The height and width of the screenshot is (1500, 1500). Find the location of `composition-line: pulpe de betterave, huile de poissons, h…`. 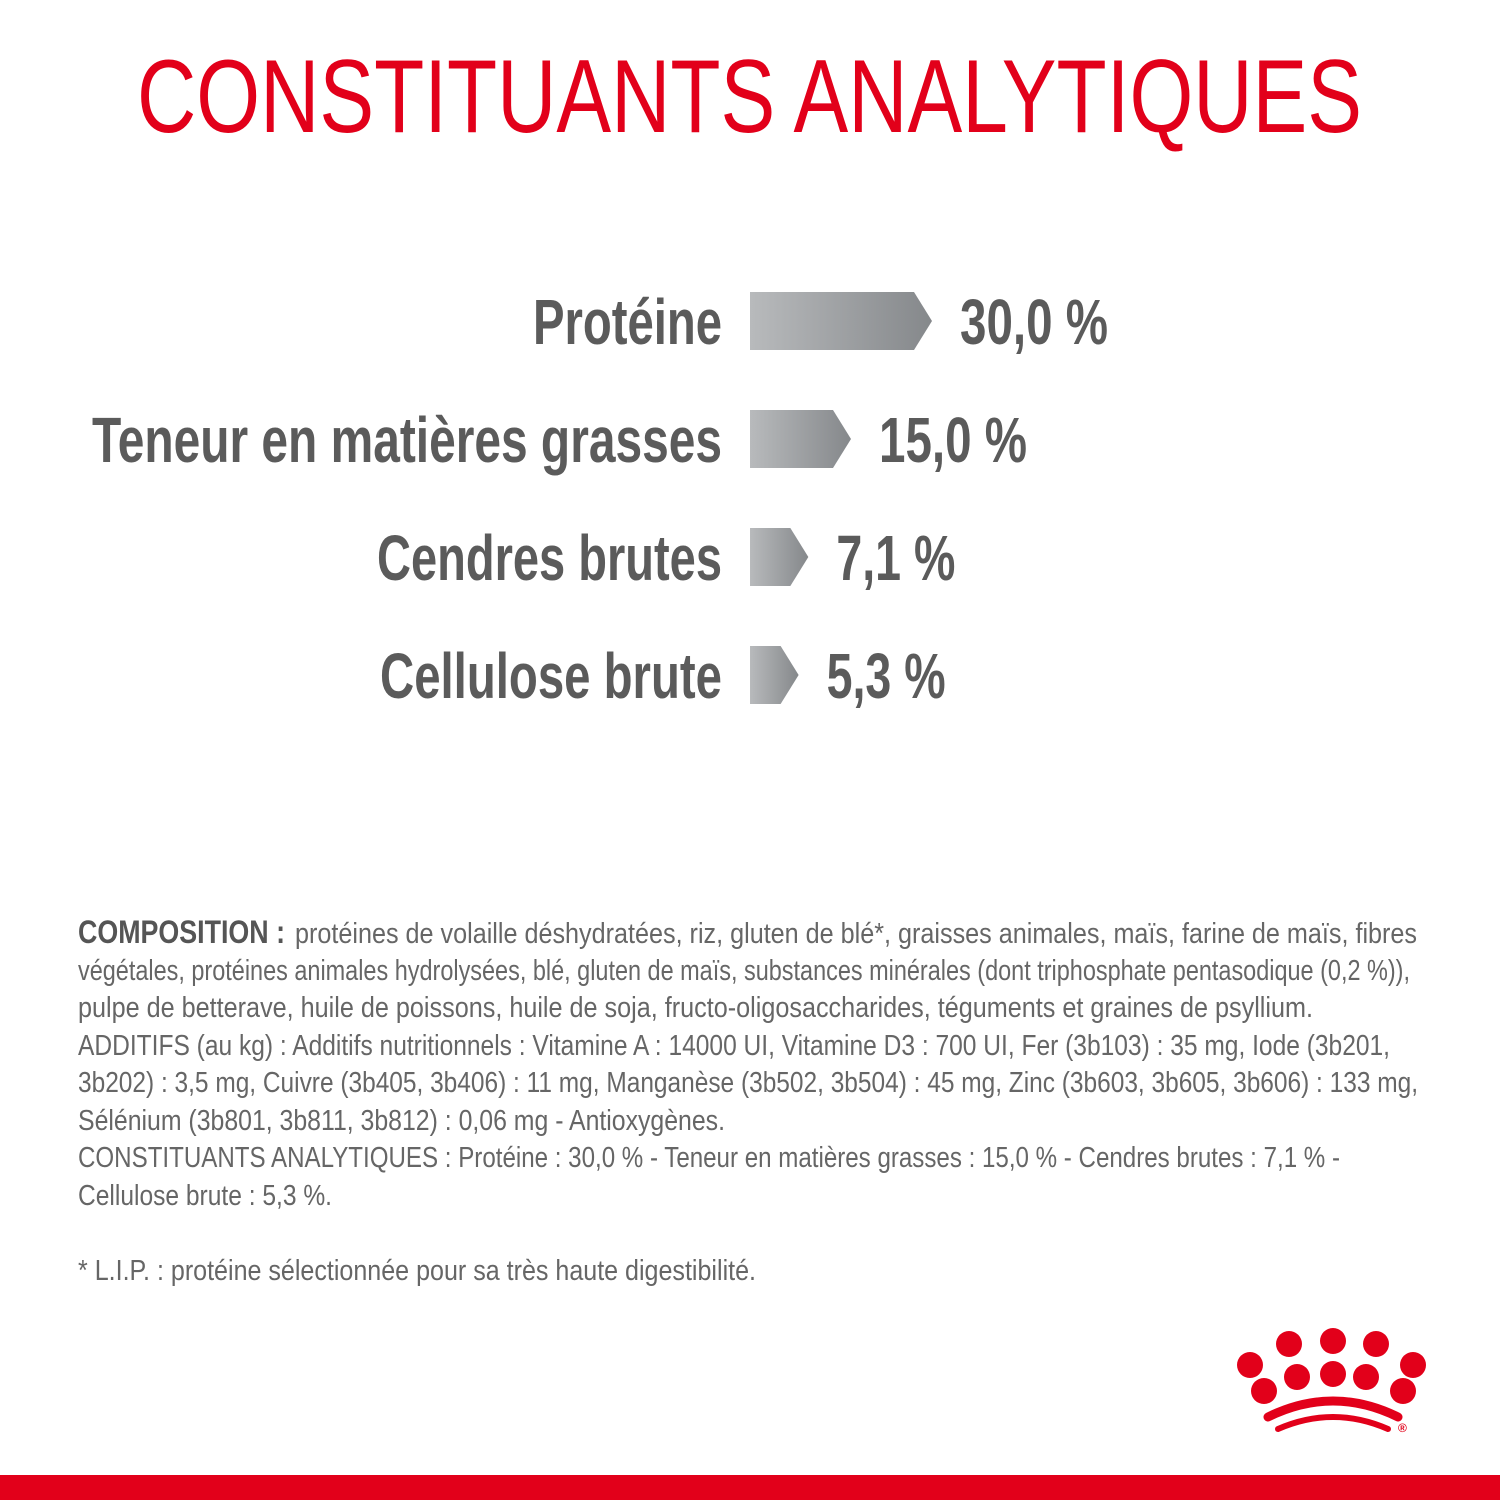

composition-line: pulpe de betterave, huile de poissons, h… is located at coordinates (695, 1008).